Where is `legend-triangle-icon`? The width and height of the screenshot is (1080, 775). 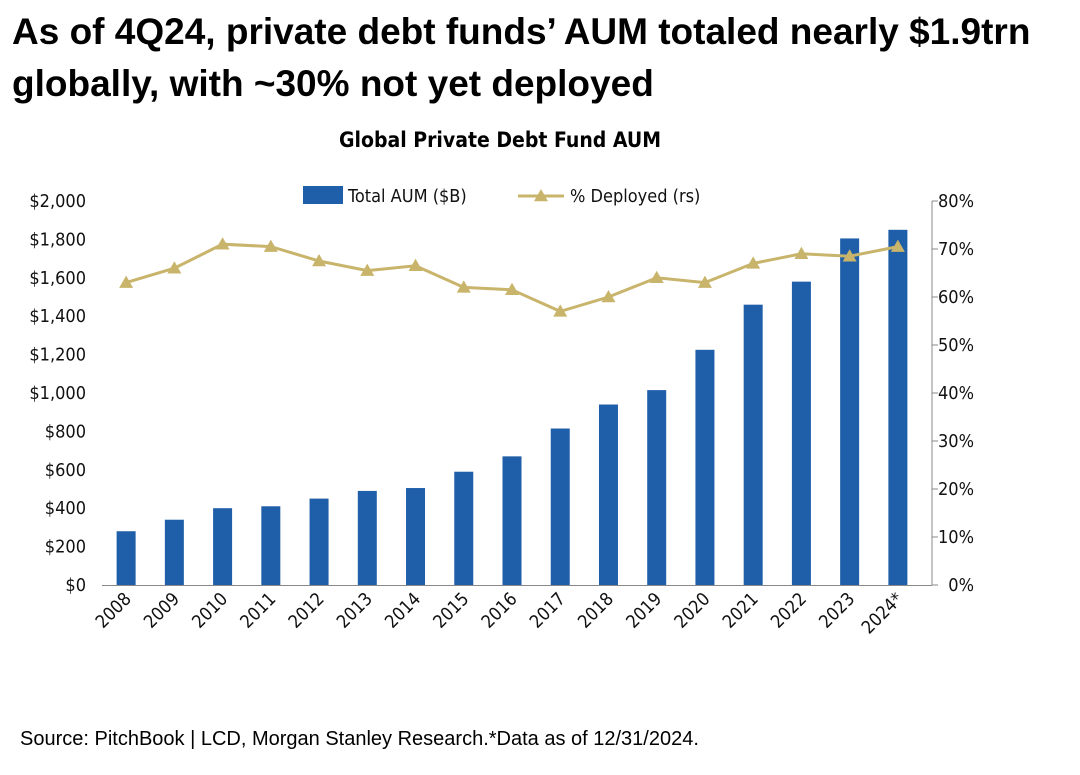 legend-triangle-icon is located at coordinates (541, 195).